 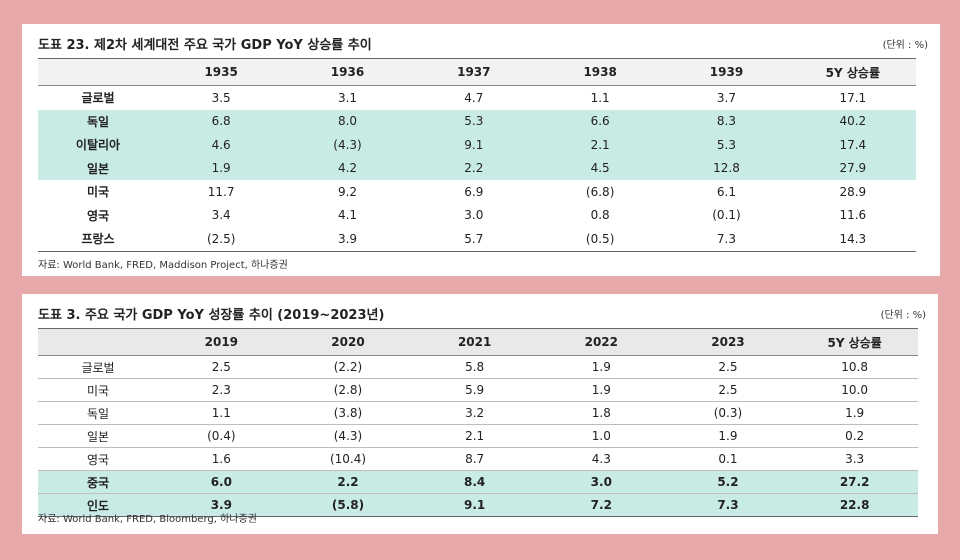 I want to click on table2-unit: (단위 : %), so click(x=903, y=315).